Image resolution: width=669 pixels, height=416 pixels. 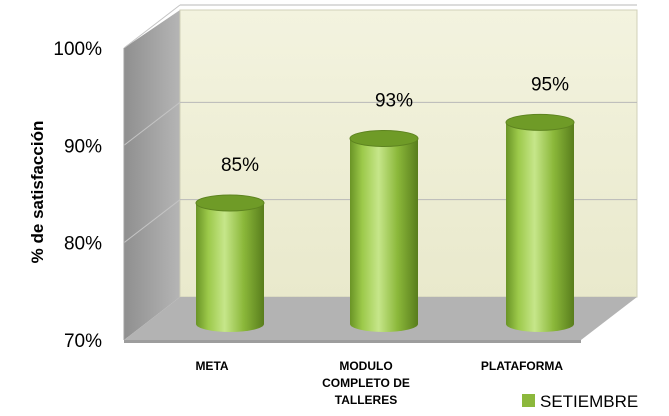 I want to click on y-tick-label: 100%, so click(x=77, y=49).